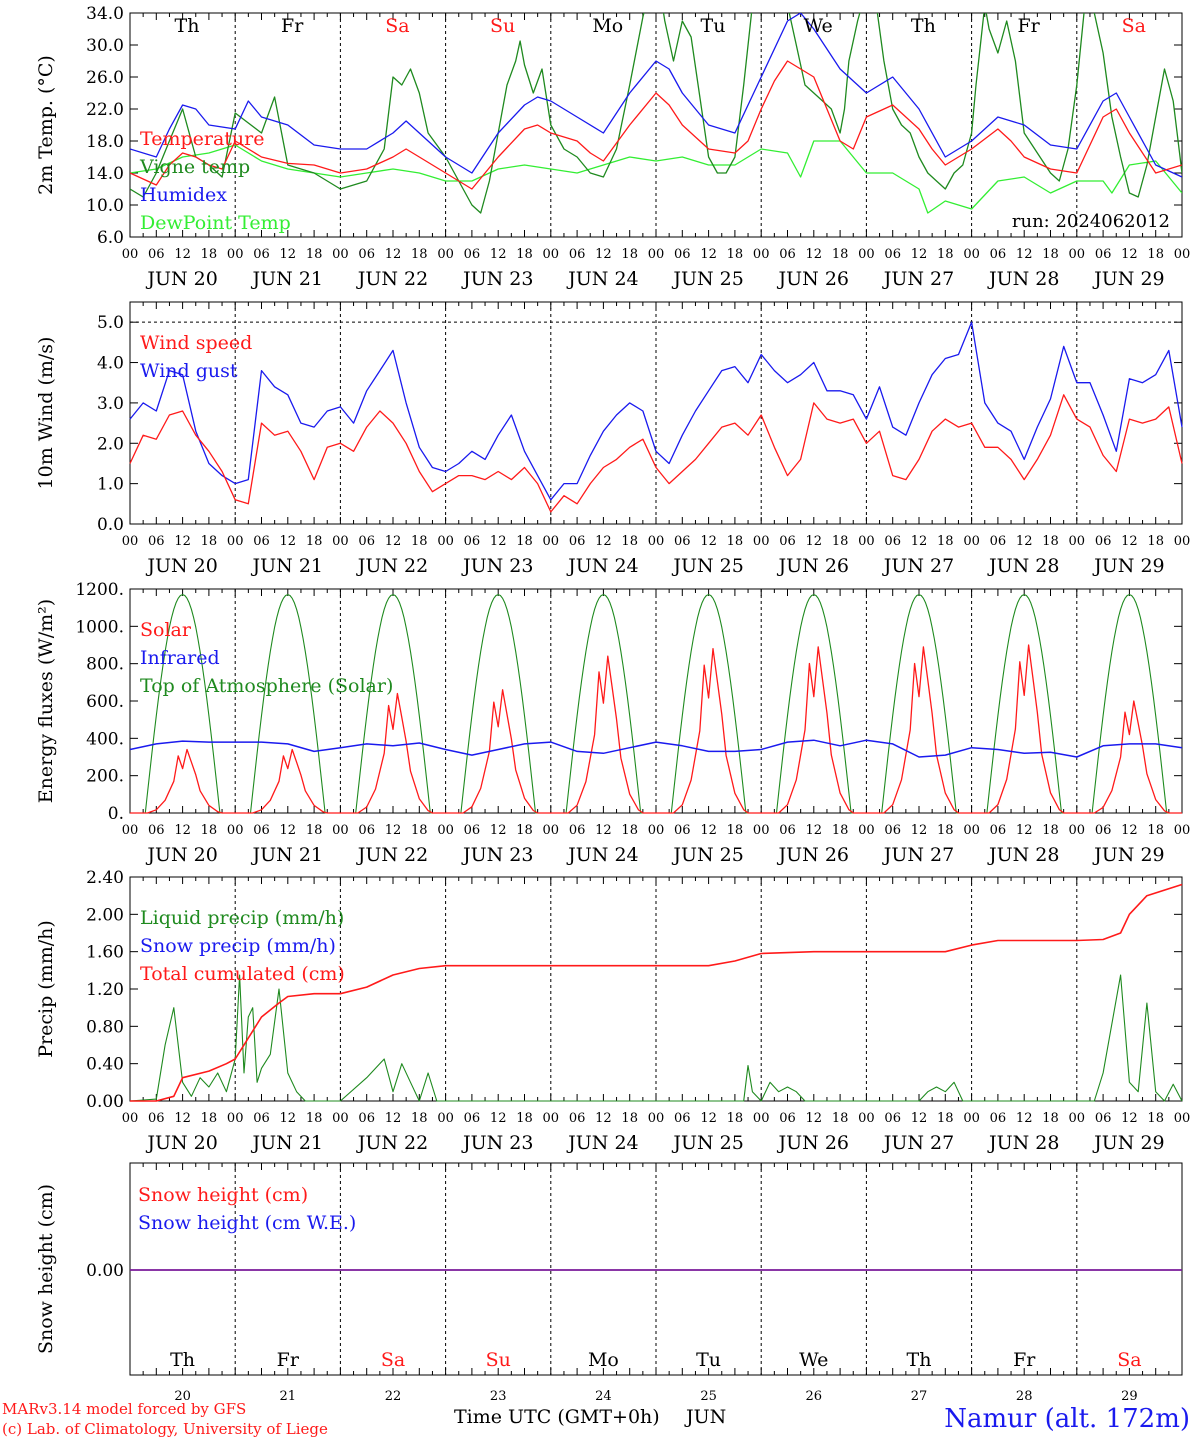 The height and width of the screenshot is (1444, 1194). What do you see at coordinates (707, 279) in the screenshot?
I see `date-label: JUN 25` at bounding box center [707, 279].